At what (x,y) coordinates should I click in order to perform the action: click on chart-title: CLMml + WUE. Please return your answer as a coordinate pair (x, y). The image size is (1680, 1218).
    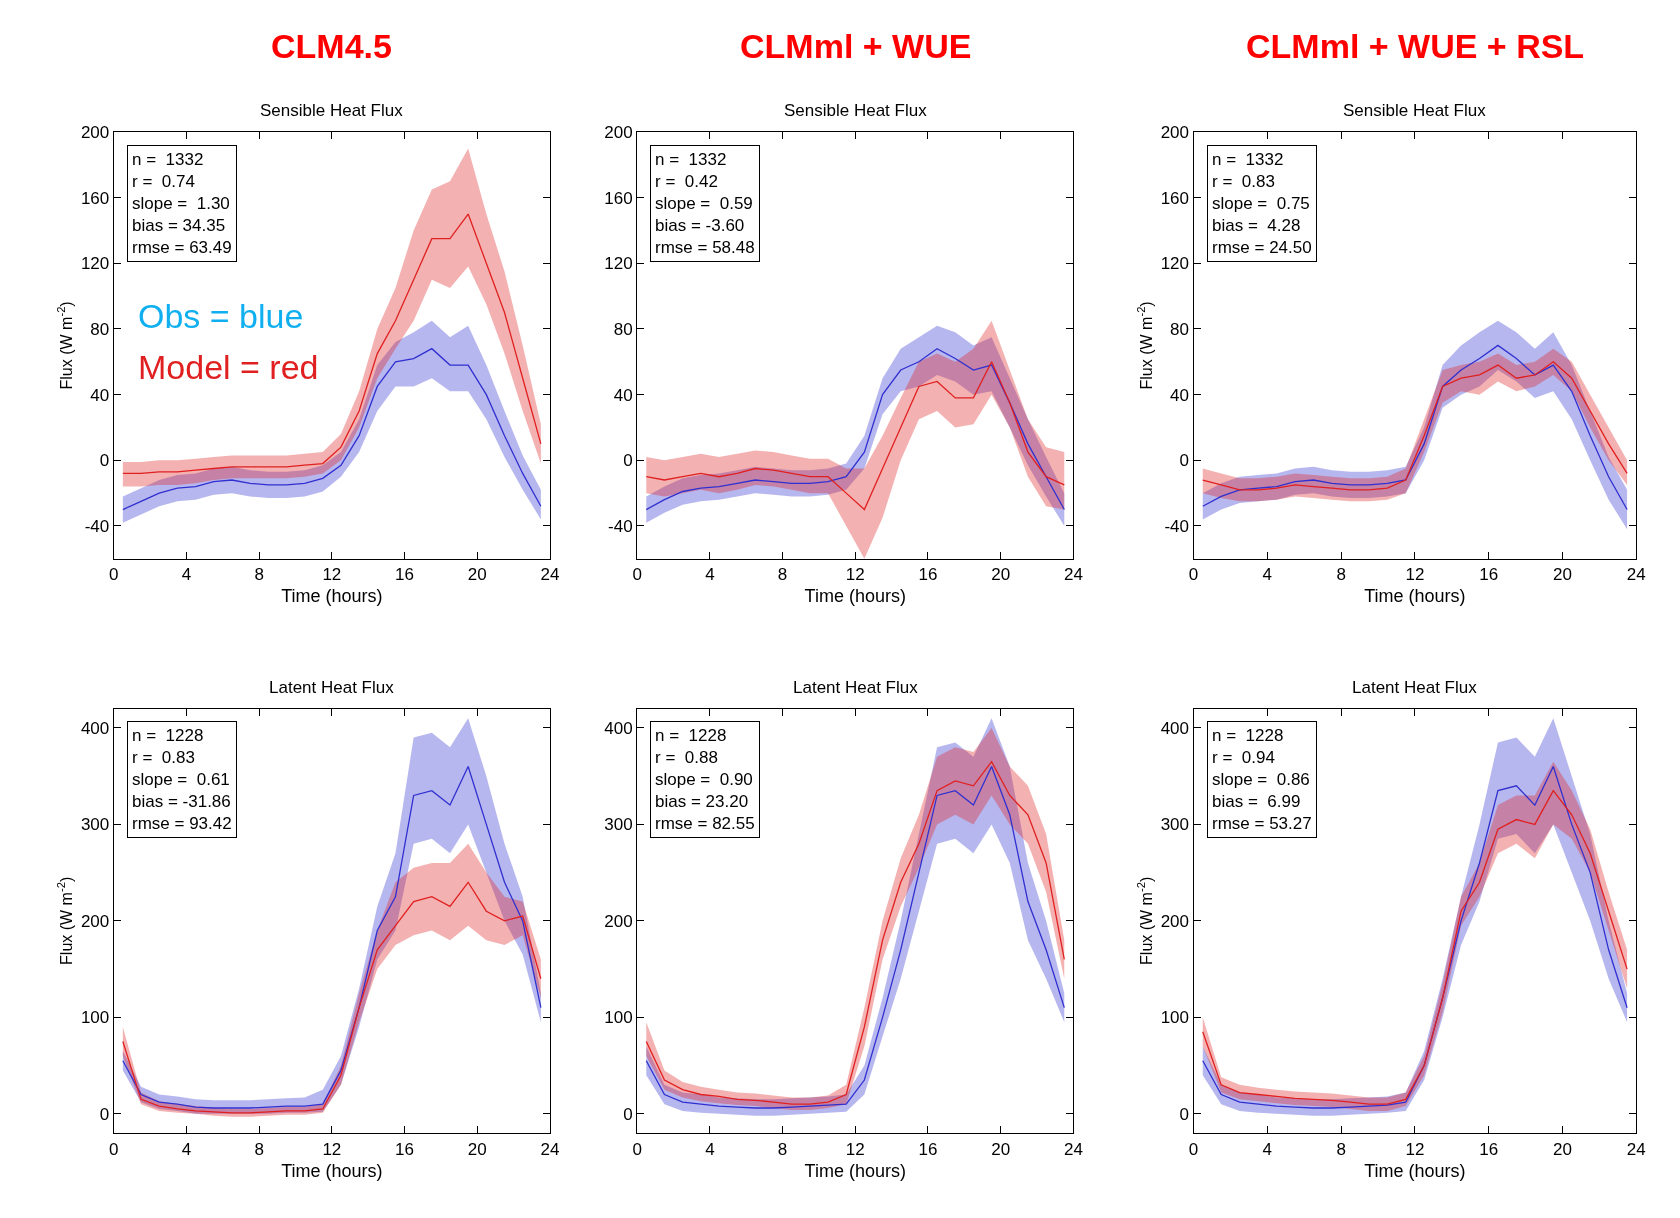
    Looking at the image, I should click on (856, 46).